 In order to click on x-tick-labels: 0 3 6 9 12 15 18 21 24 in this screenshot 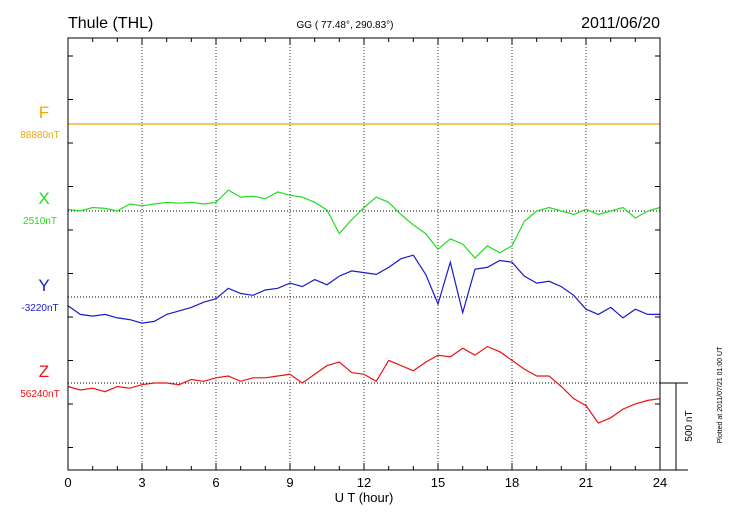, I will do `click(365, 482)`.